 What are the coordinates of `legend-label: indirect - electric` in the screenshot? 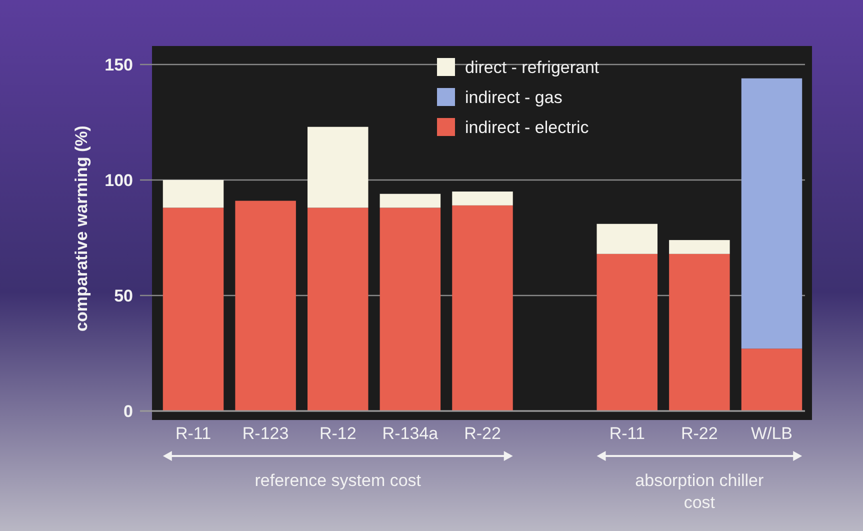 It's located at (527, 127).